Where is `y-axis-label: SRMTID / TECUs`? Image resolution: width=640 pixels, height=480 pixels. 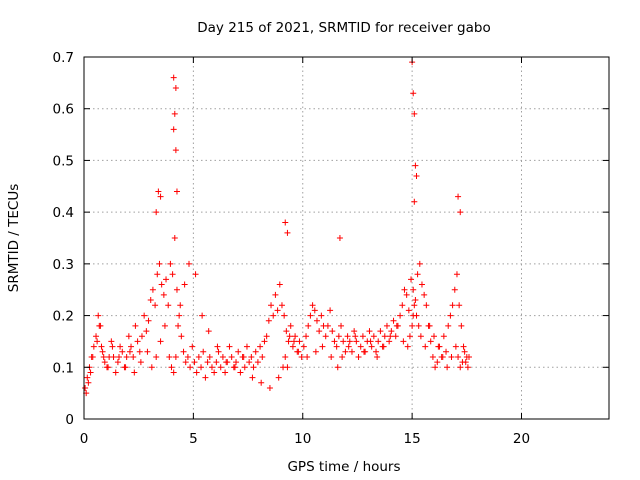 y-axis-label: SRMTID / TECUs is located at coordinates (14, 238).